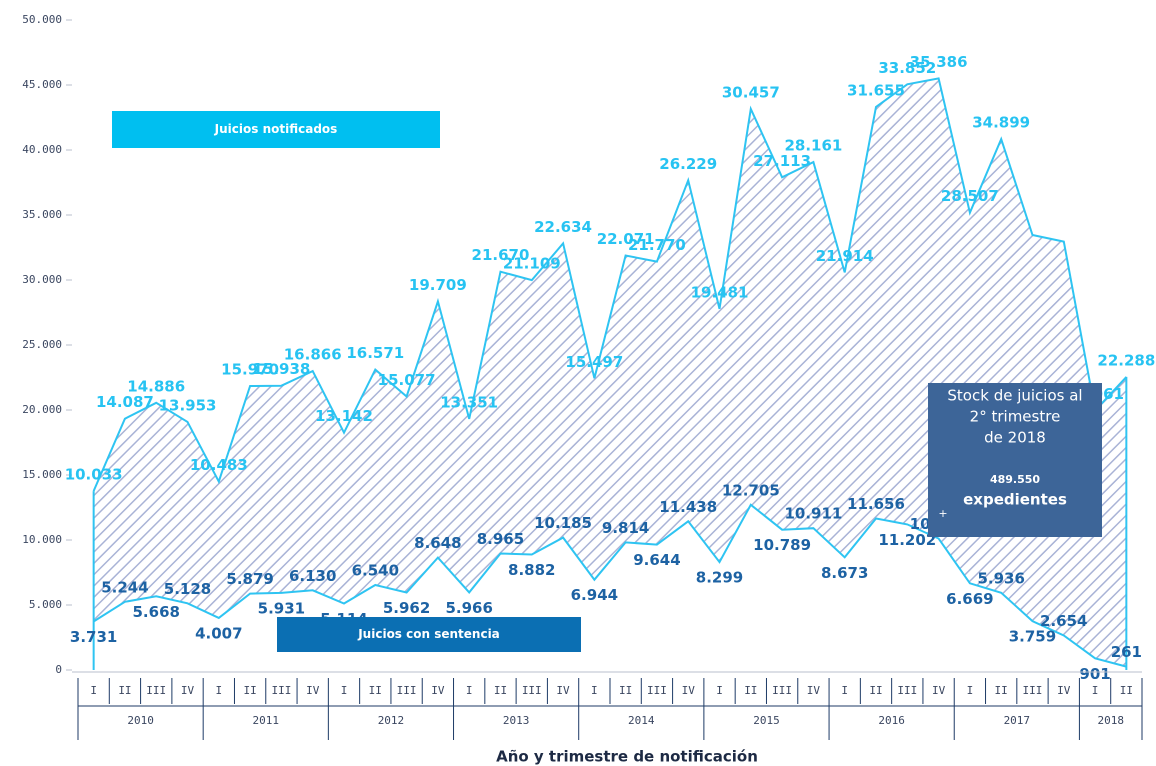 This screenshot has height=766, width=1156. What do you see at coordinates (720, 292) in the screenshot?
I see `data-label: 19.481` at bounding box center [720, 292].